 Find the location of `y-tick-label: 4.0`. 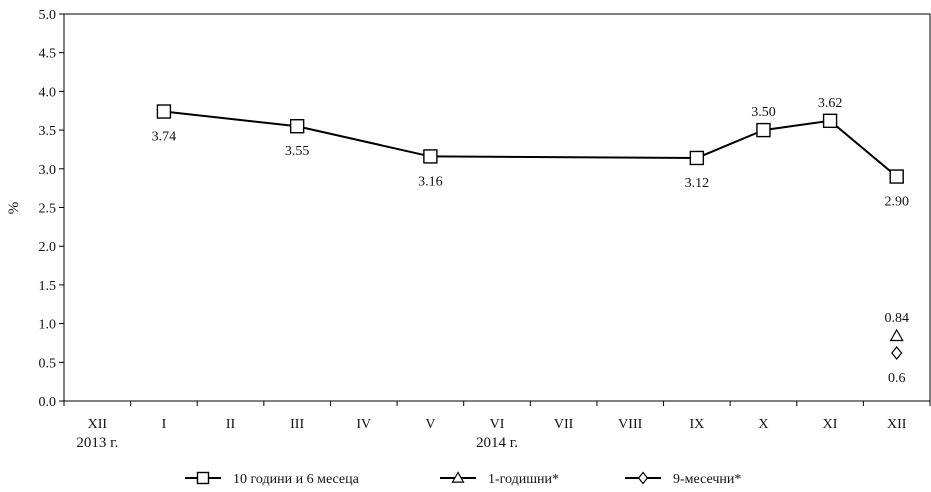

y-tick-label: 4.0 is located at coordinates (48, 92).